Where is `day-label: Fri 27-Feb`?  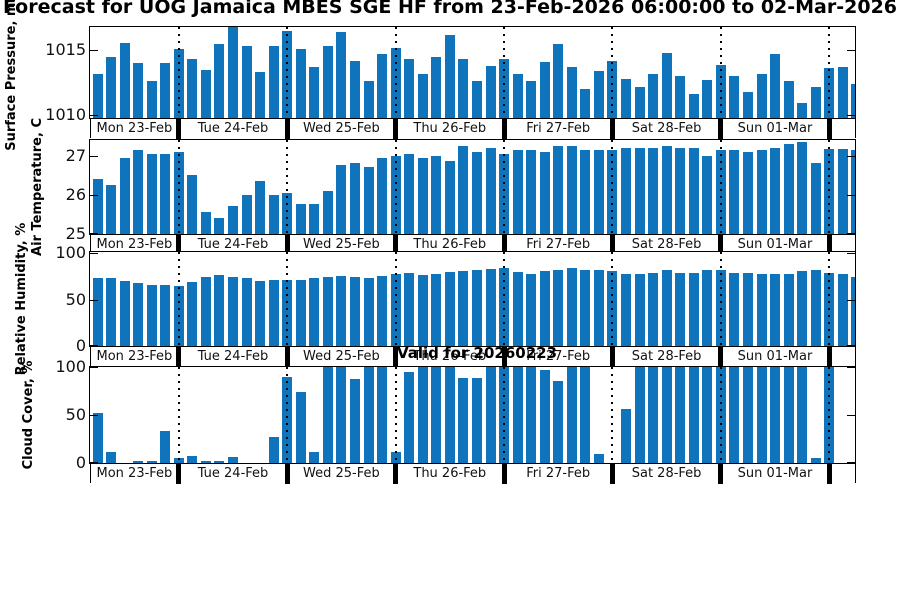
day-label: Fri 27-Feb is located at coordinates (558, 128).